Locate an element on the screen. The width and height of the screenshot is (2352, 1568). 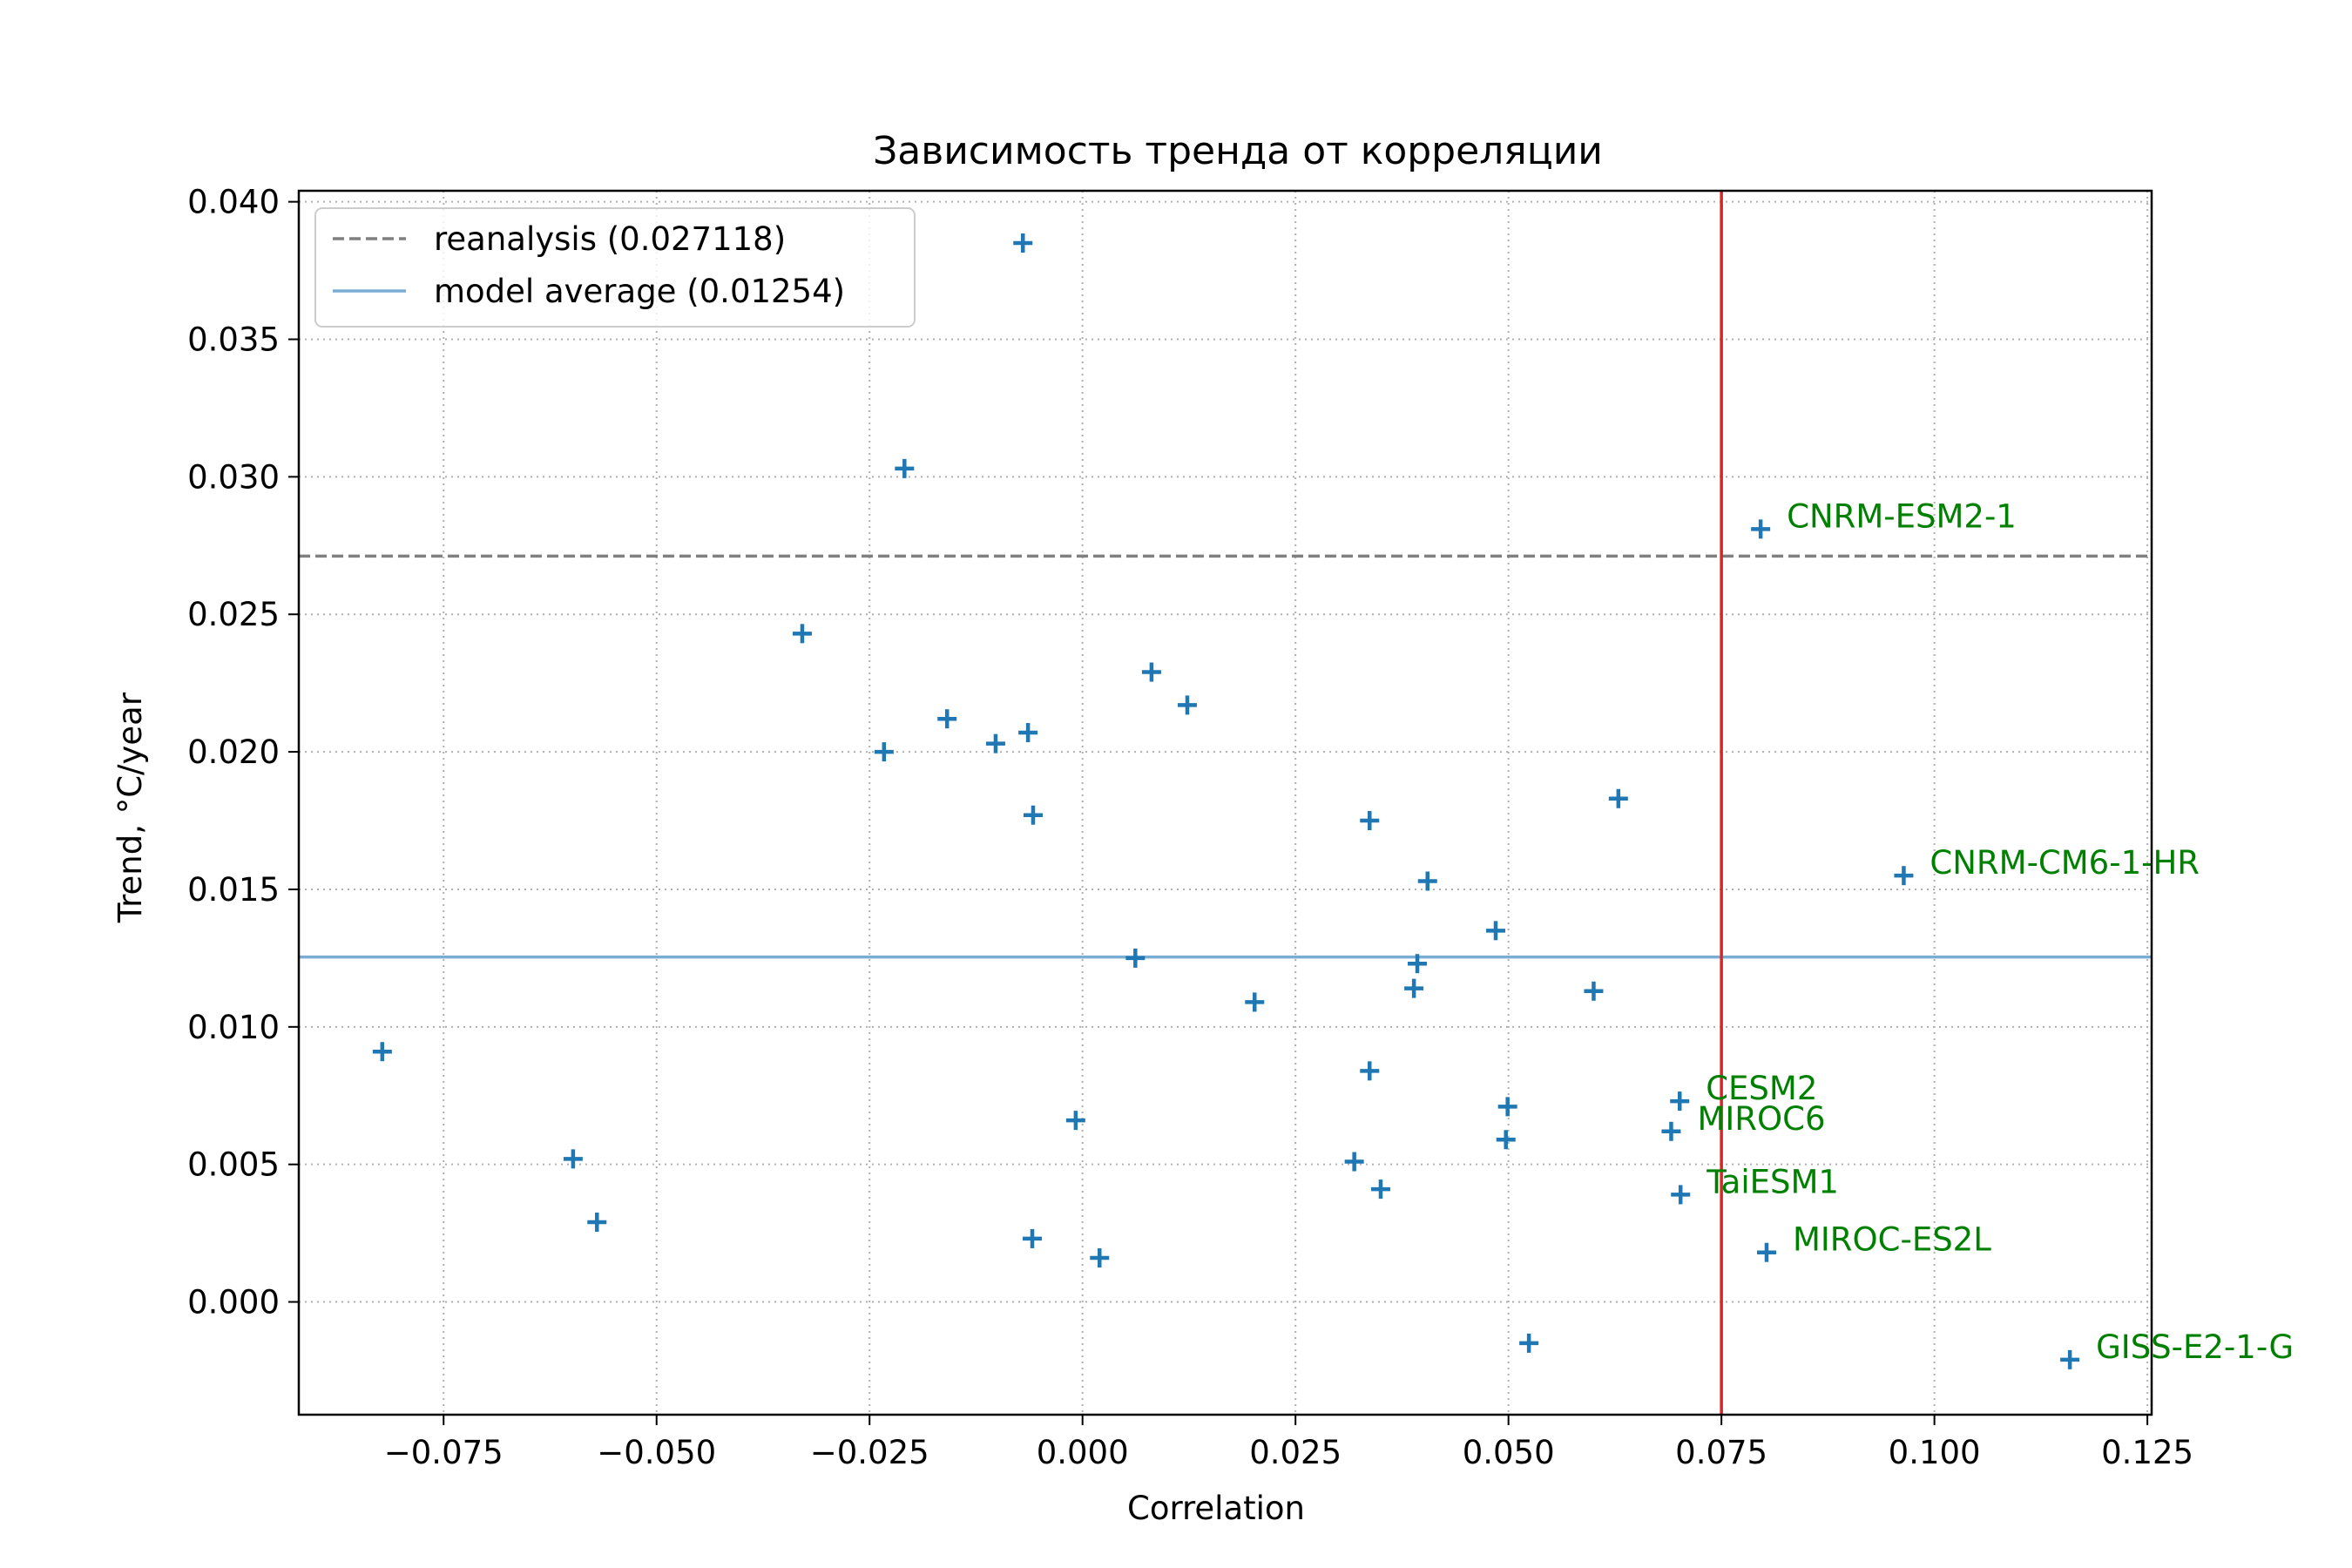
y-tick-label: 0.005 is located at coordinates (233, 1165).